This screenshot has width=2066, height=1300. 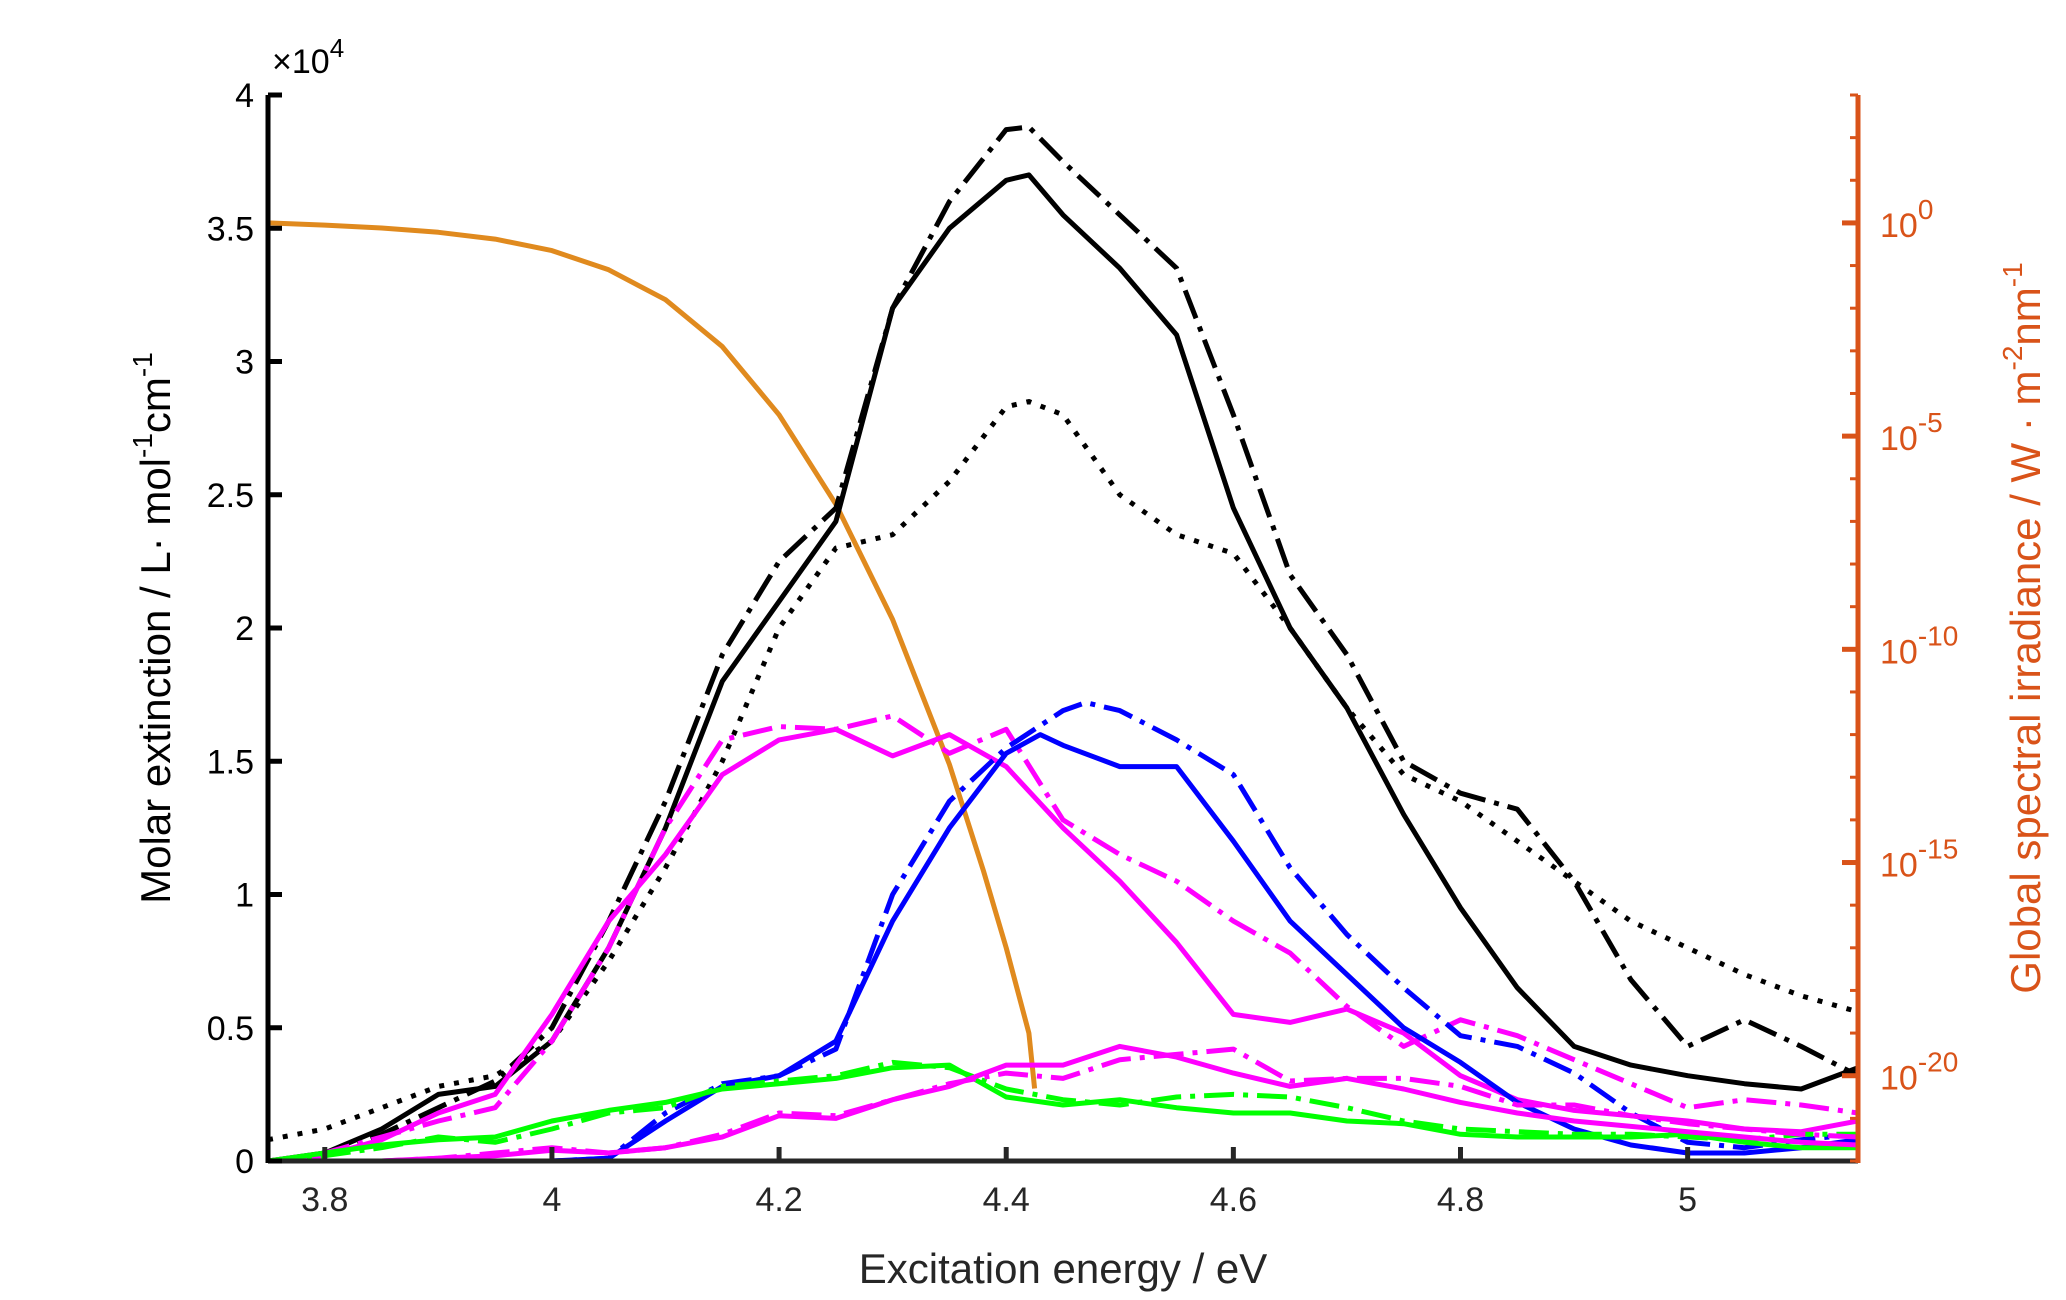 I want to click on x-tick-label: 4, so click(x=551, y=1200).